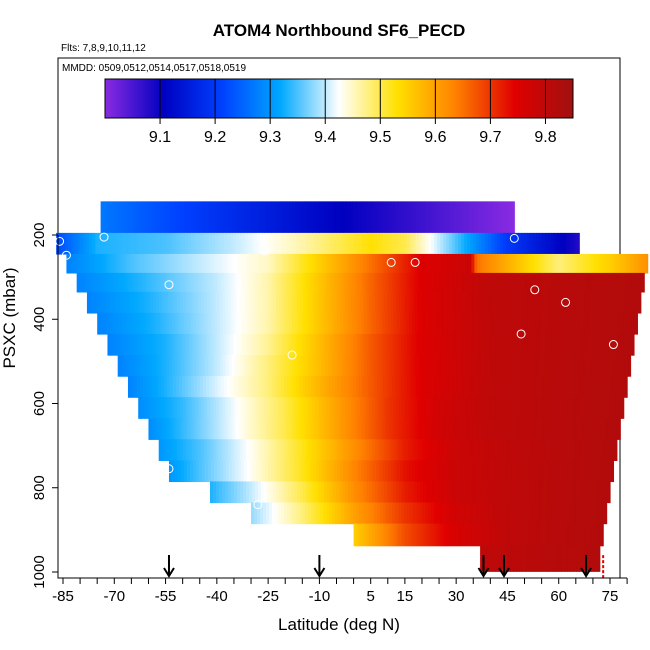 Image resolution: width=650 pixels, height=650 pixels. I want to click on heatmap-row, so click(429, 513).